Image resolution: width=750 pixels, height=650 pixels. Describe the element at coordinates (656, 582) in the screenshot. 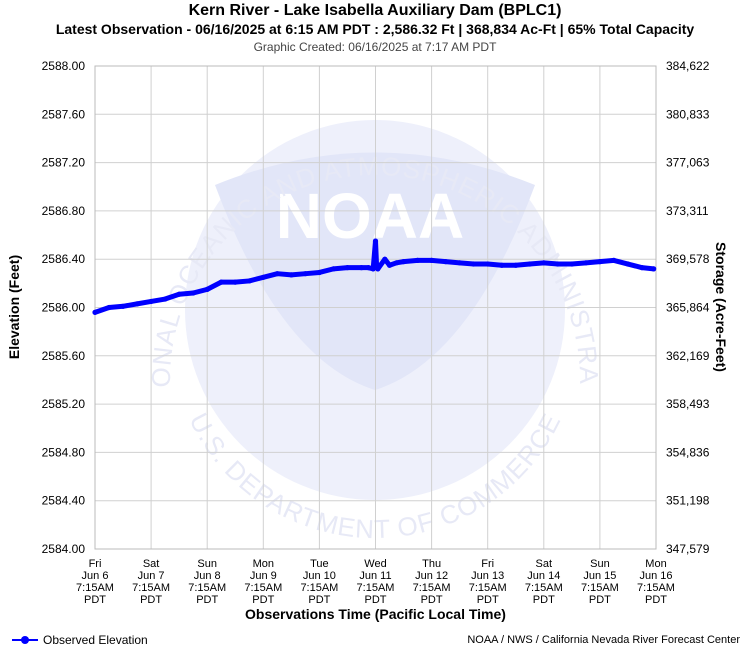

I see `x-tick-label: Mon Jun 16 7:15AM PDT` at that location.